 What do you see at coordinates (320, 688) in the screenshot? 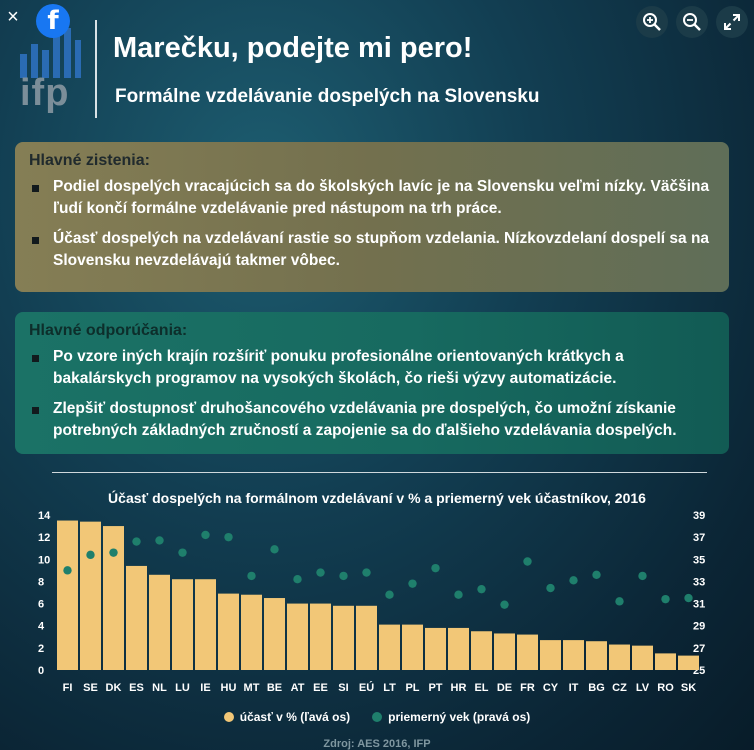
I see `category-label: EE` at bounding box center [320, 688].